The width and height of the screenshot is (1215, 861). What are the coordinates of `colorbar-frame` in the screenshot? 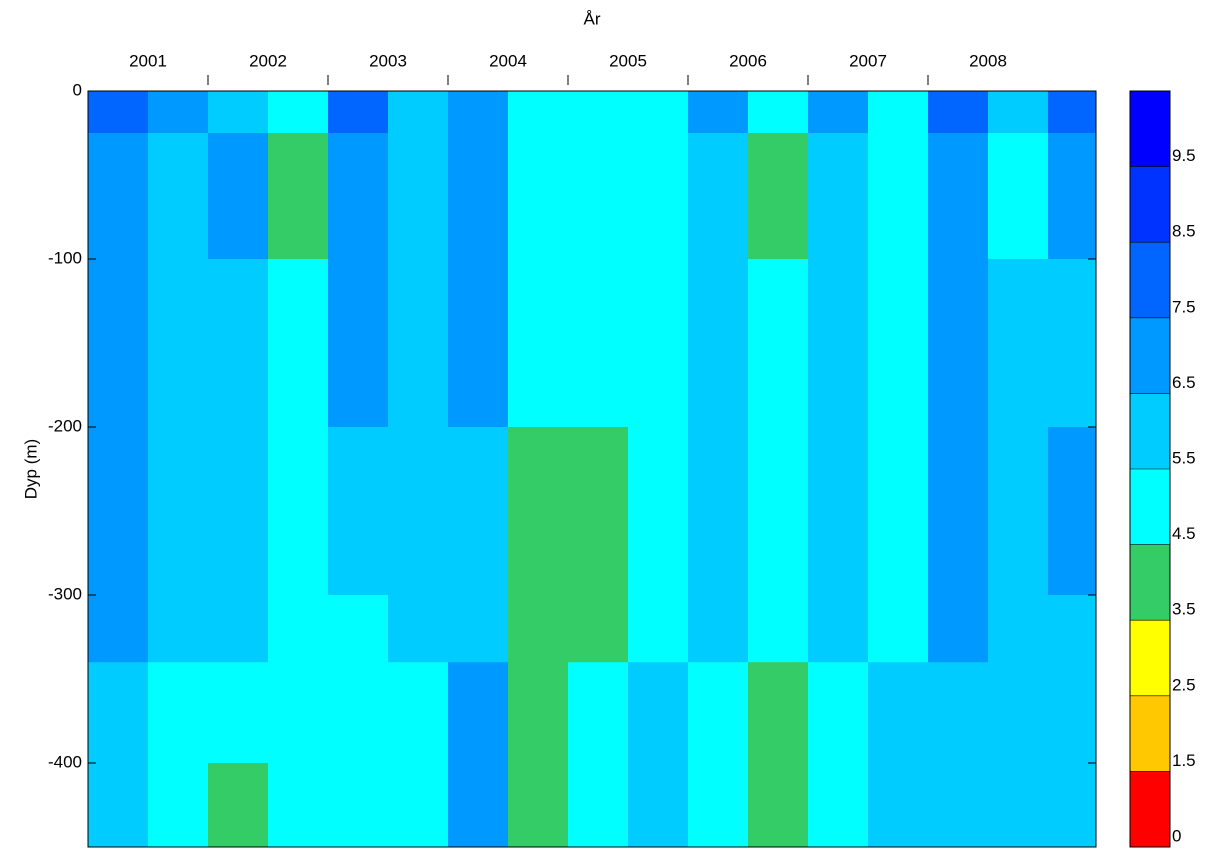 It's located at (1150, 469).